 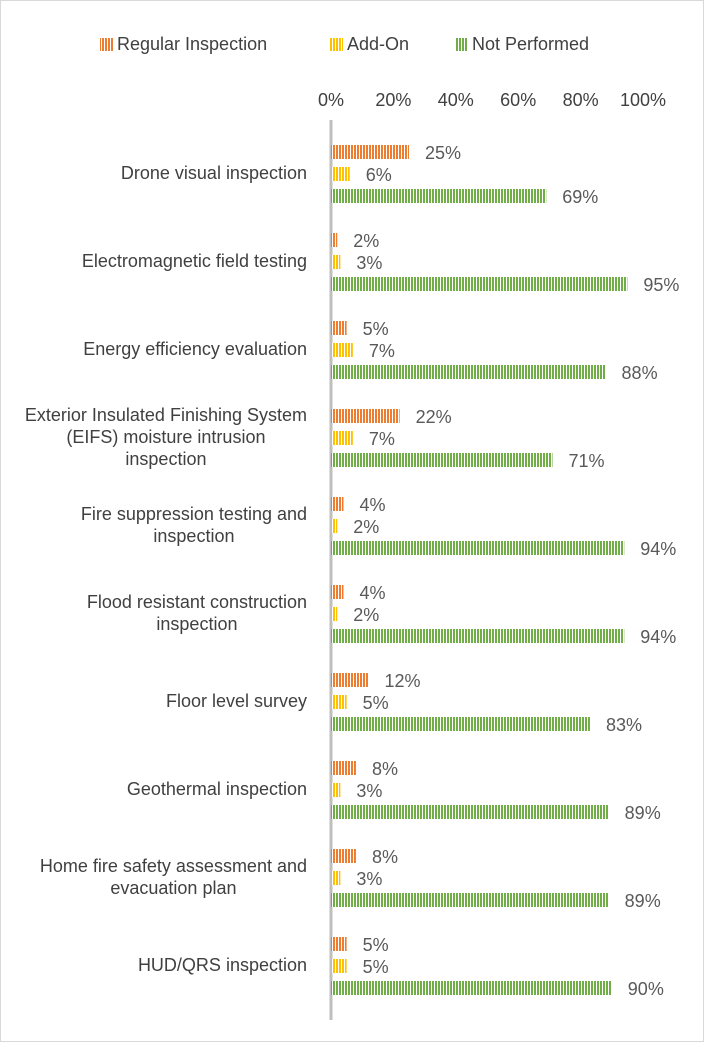 What do you see at coordinates (378, 44) in the screenshot?
I see `legend-label: Add-On` at bounding box center [378, 44].